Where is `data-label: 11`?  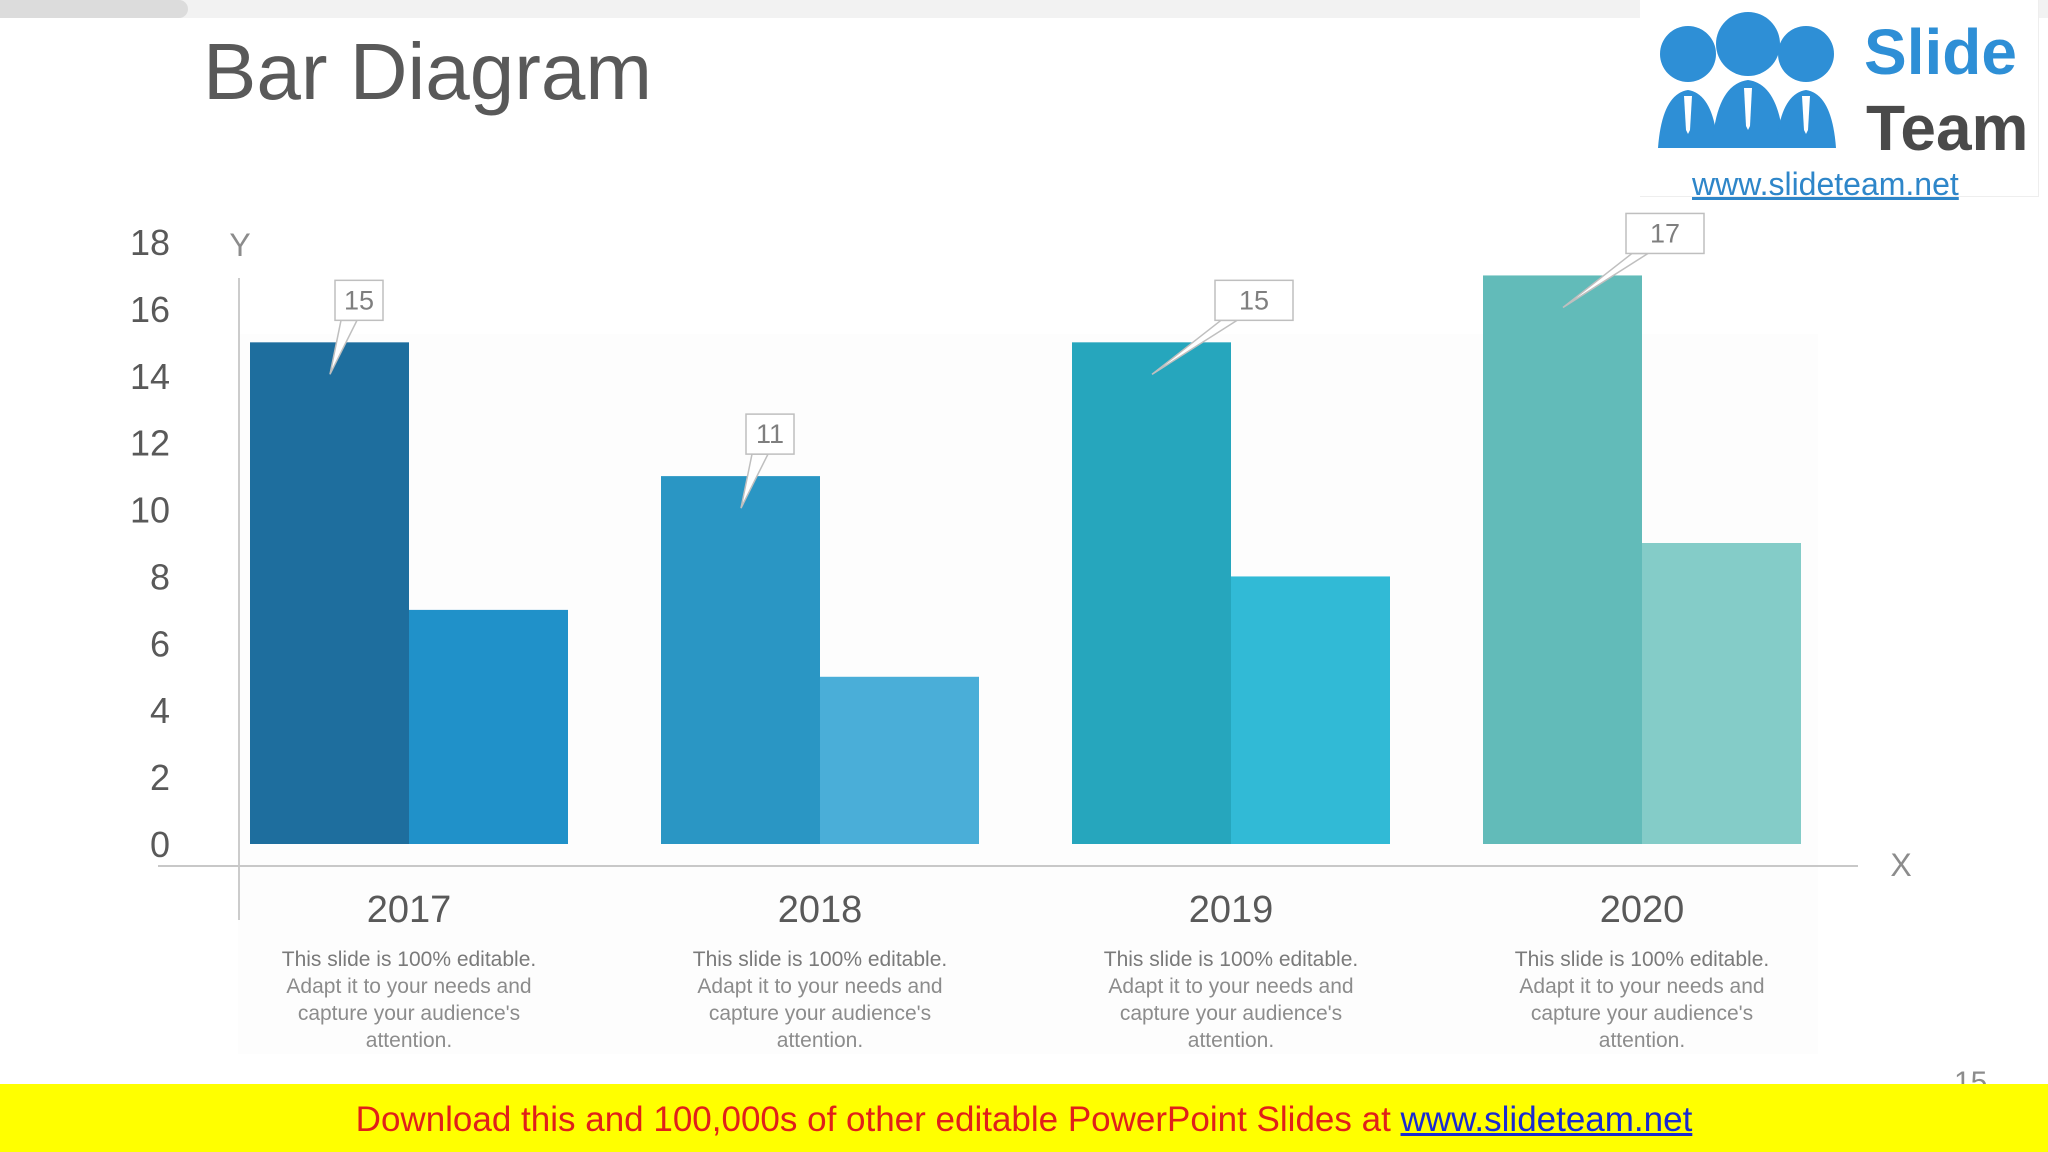
data-label: 11 is located at coordinates (770, 434).